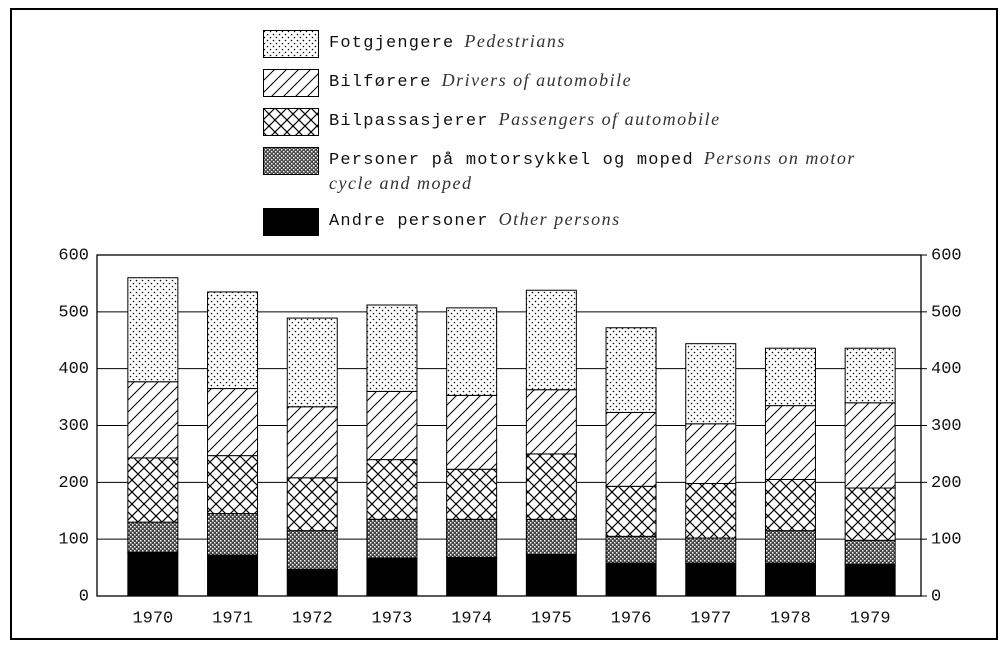 This screenshot has height=646, width=1004. Describe the element at coordinates (511, 160) in the screenshot. I see `legend-name: Personer på motorsykkel og moped` at that location.